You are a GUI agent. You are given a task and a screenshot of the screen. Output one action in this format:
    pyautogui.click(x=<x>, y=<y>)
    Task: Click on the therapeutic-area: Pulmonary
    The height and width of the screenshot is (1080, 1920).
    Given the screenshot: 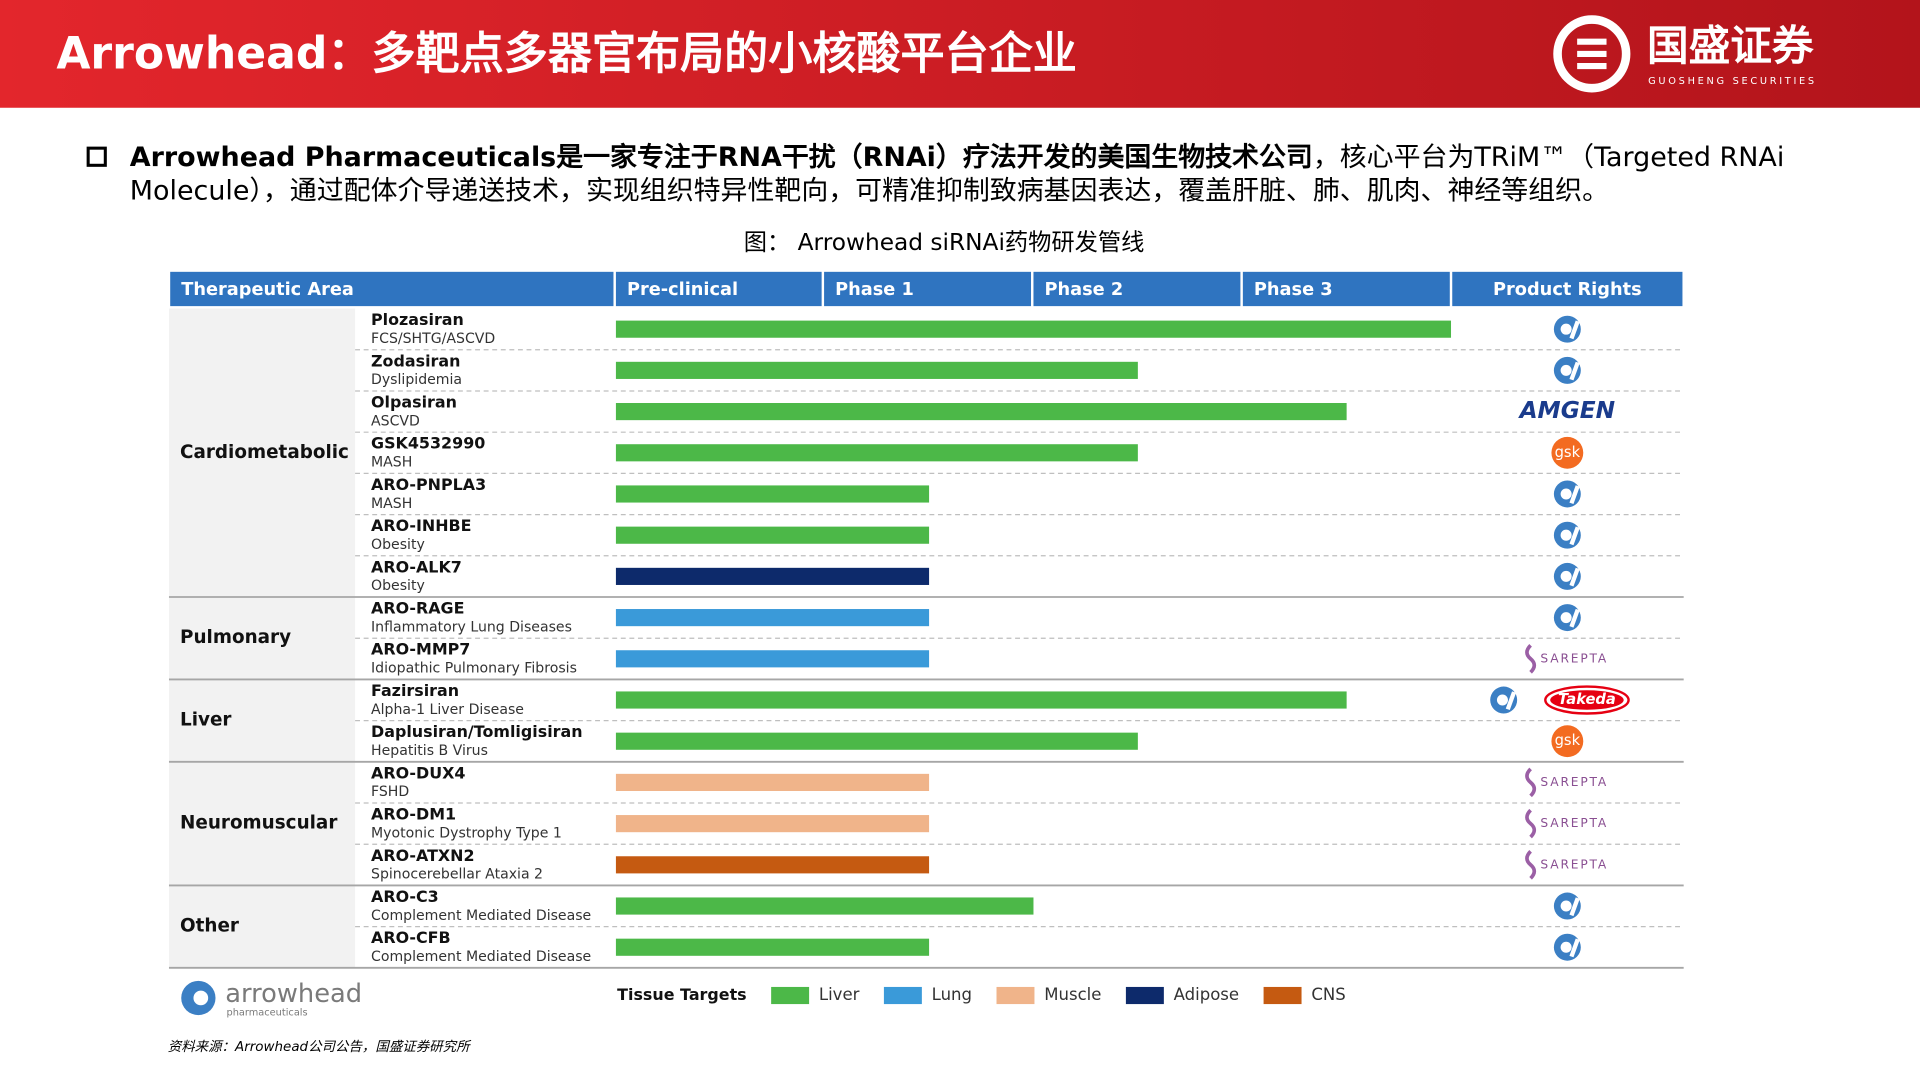 What is the action you would take?
    pyautogui.click(x=235, y=637)
    